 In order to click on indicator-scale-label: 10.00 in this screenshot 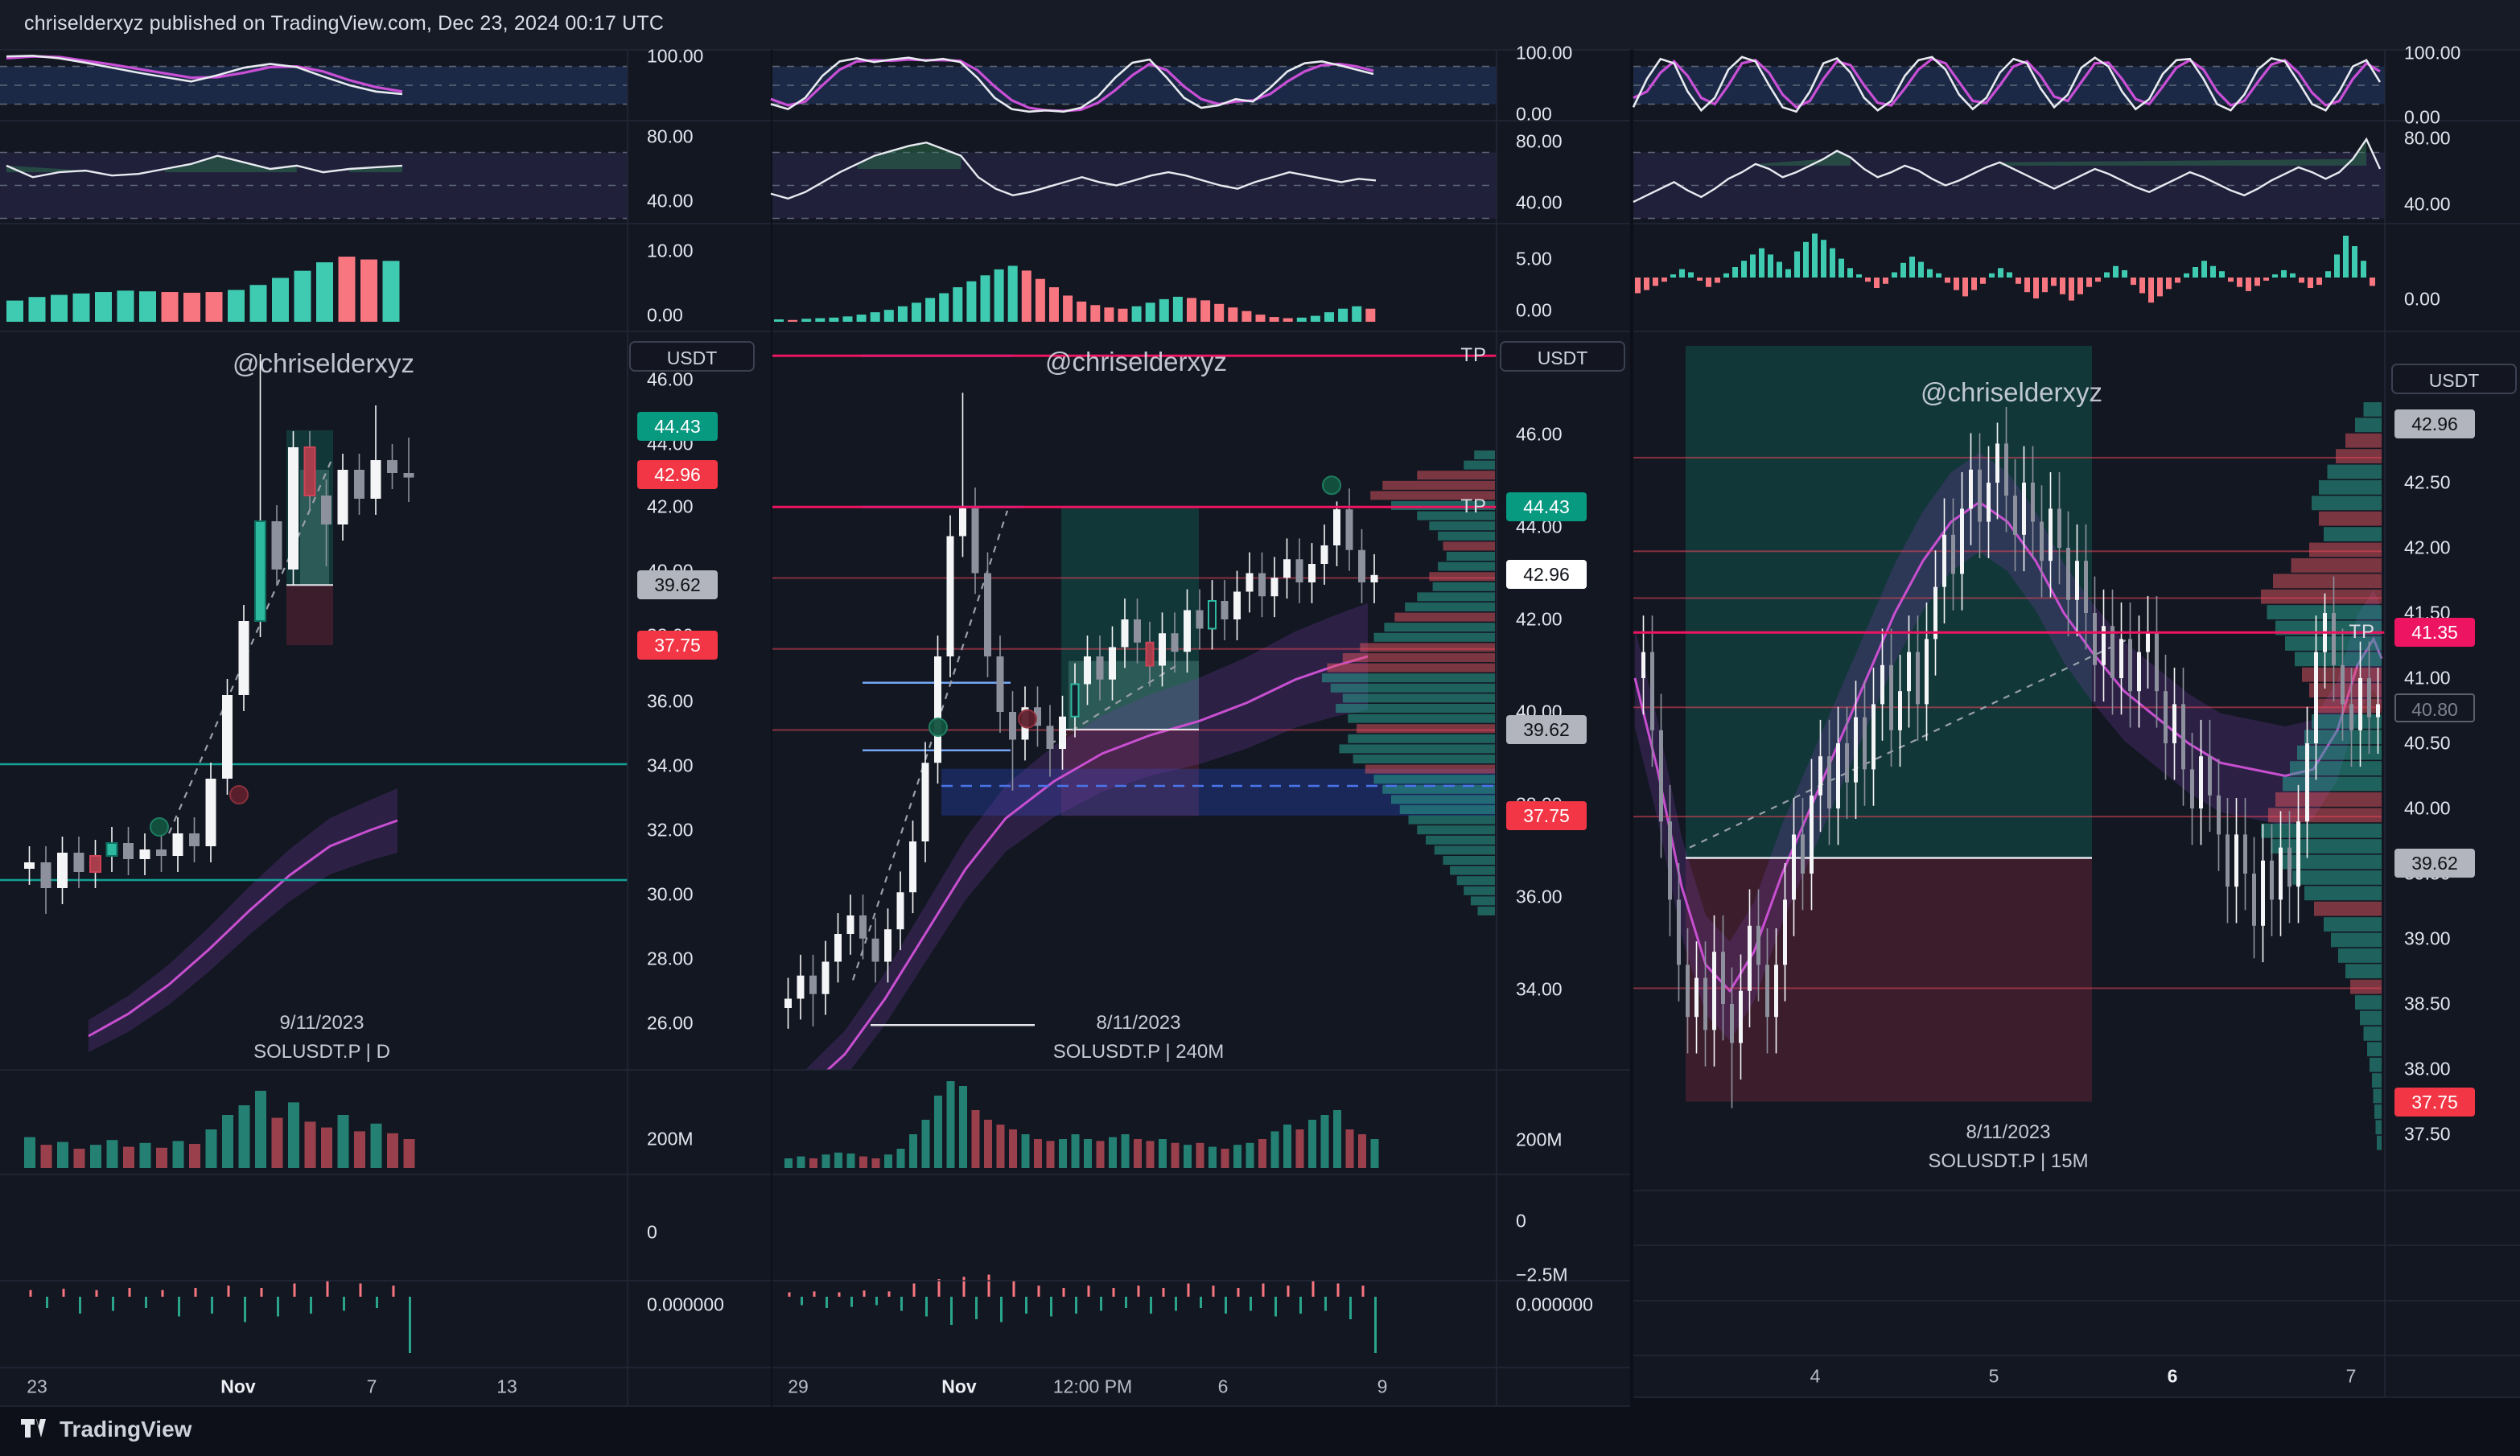, I will do `click(670, 251)`.